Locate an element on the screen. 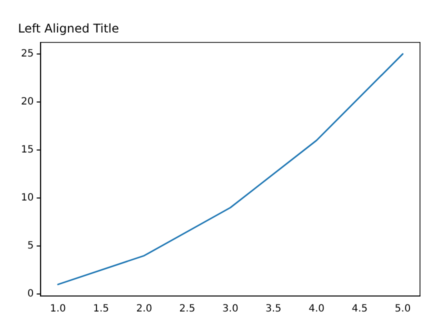 This screenshot has width=448, height=336. x-tick-label: 4.0 is located at coordinates (316, 309).